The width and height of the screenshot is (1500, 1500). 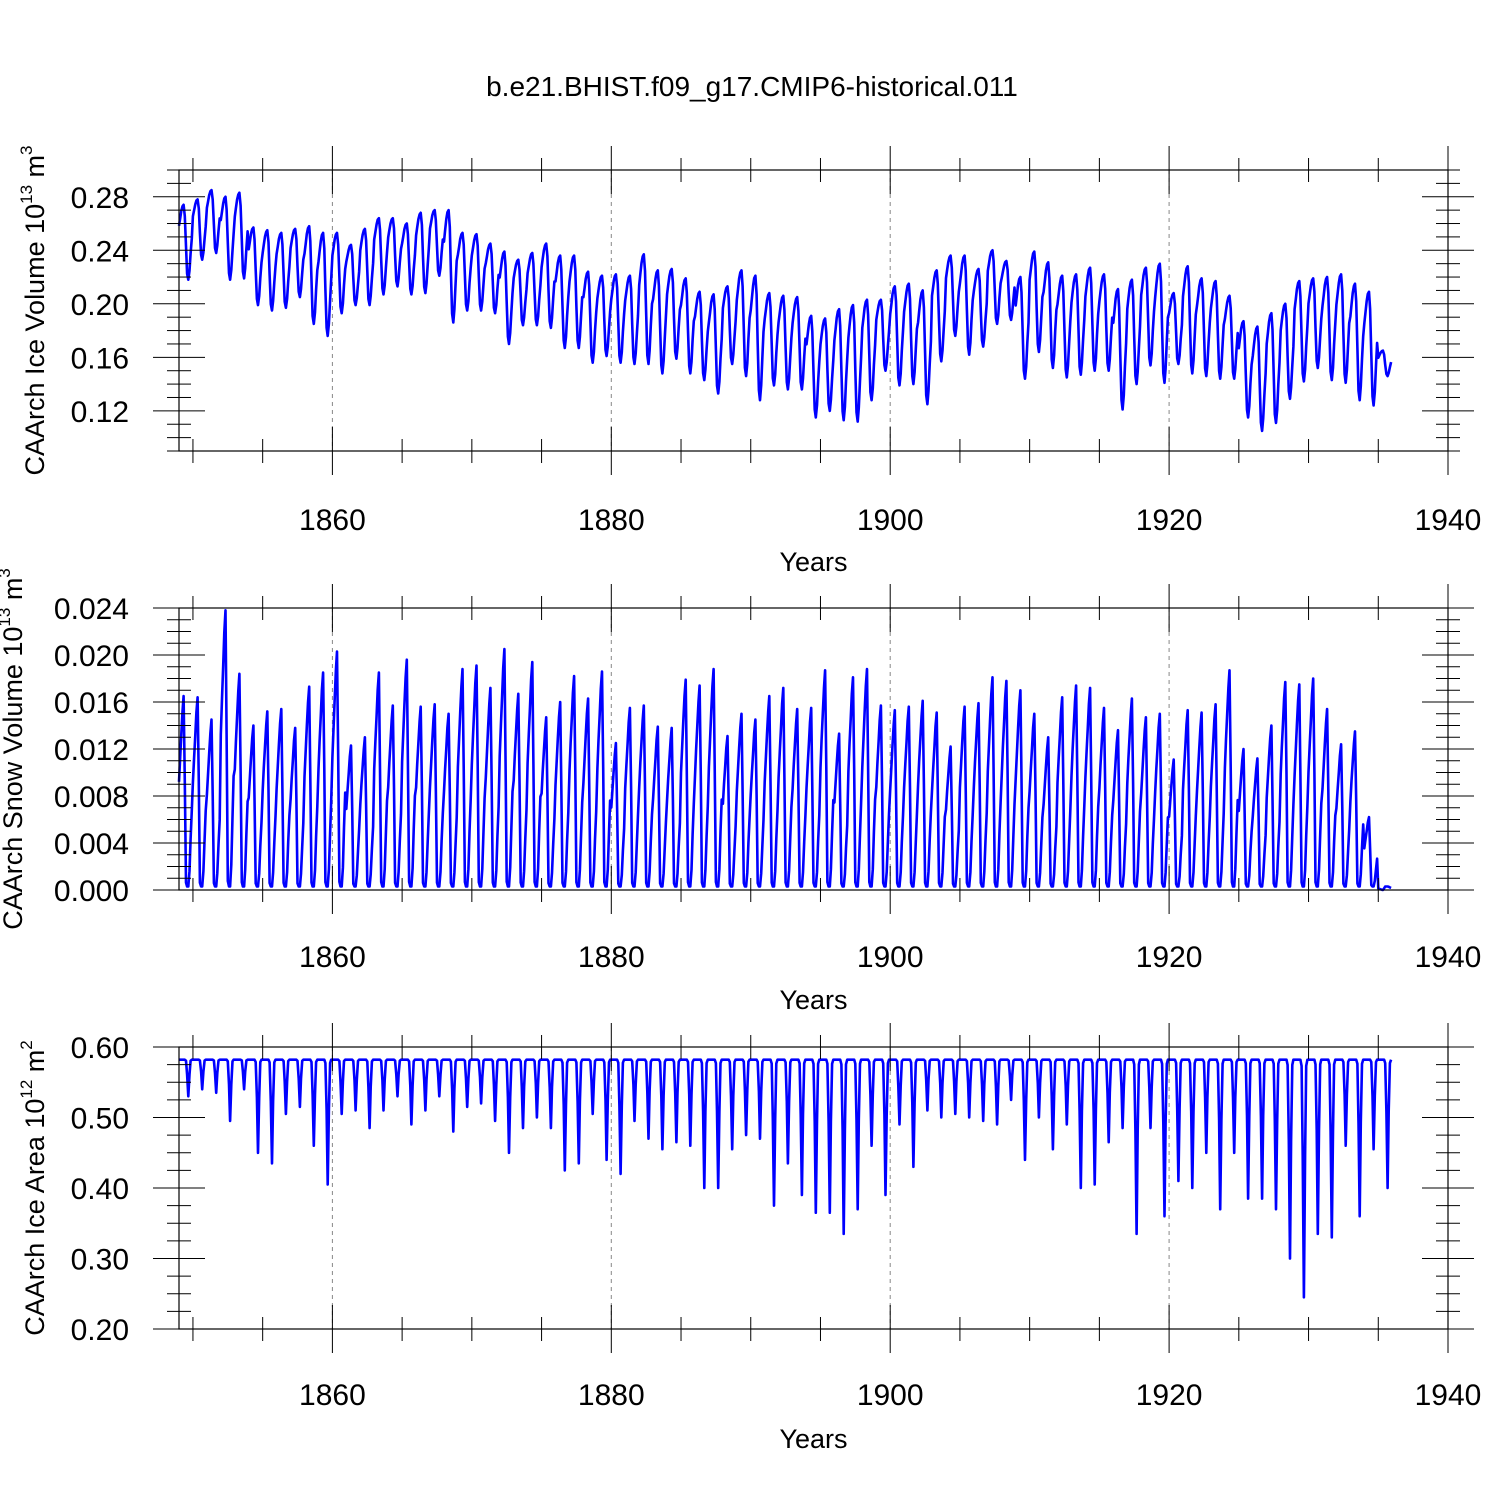 I want to click on y-tick-label: 0.24, so click(x=100, y=251).